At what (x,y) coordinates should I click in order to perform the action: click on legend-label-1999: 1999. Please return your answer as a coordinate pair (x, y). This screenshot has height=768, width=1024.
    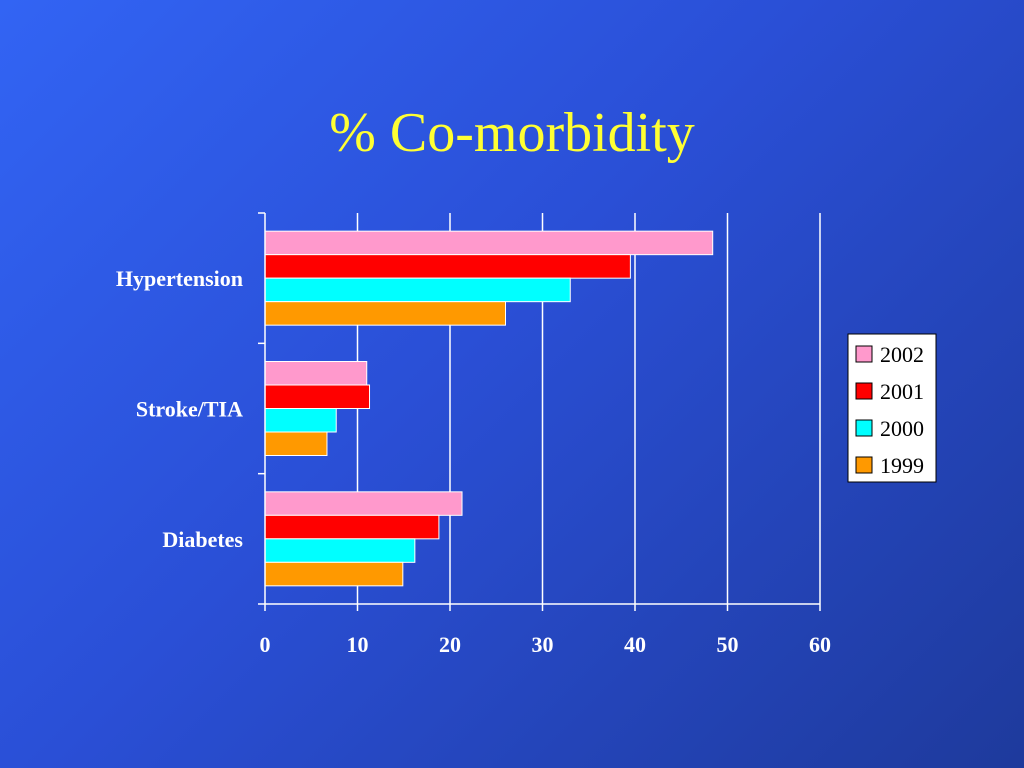
    Looking at the image, I should click on (902, 465).